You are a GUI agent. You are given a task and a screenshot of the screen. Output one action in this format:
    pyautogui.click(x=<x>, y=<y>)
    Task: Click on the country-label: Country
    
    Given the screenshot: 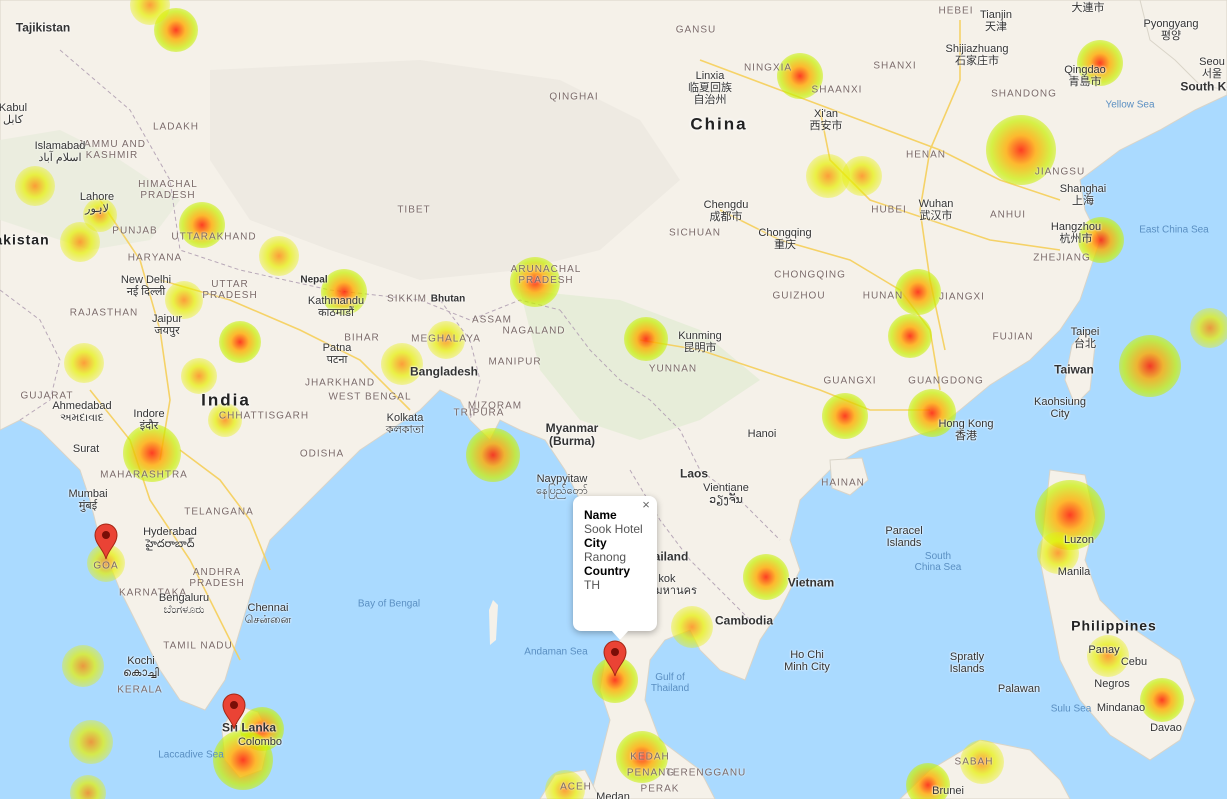 What is the action you would take?
    pyautogui.click(x=607, y=571)
    